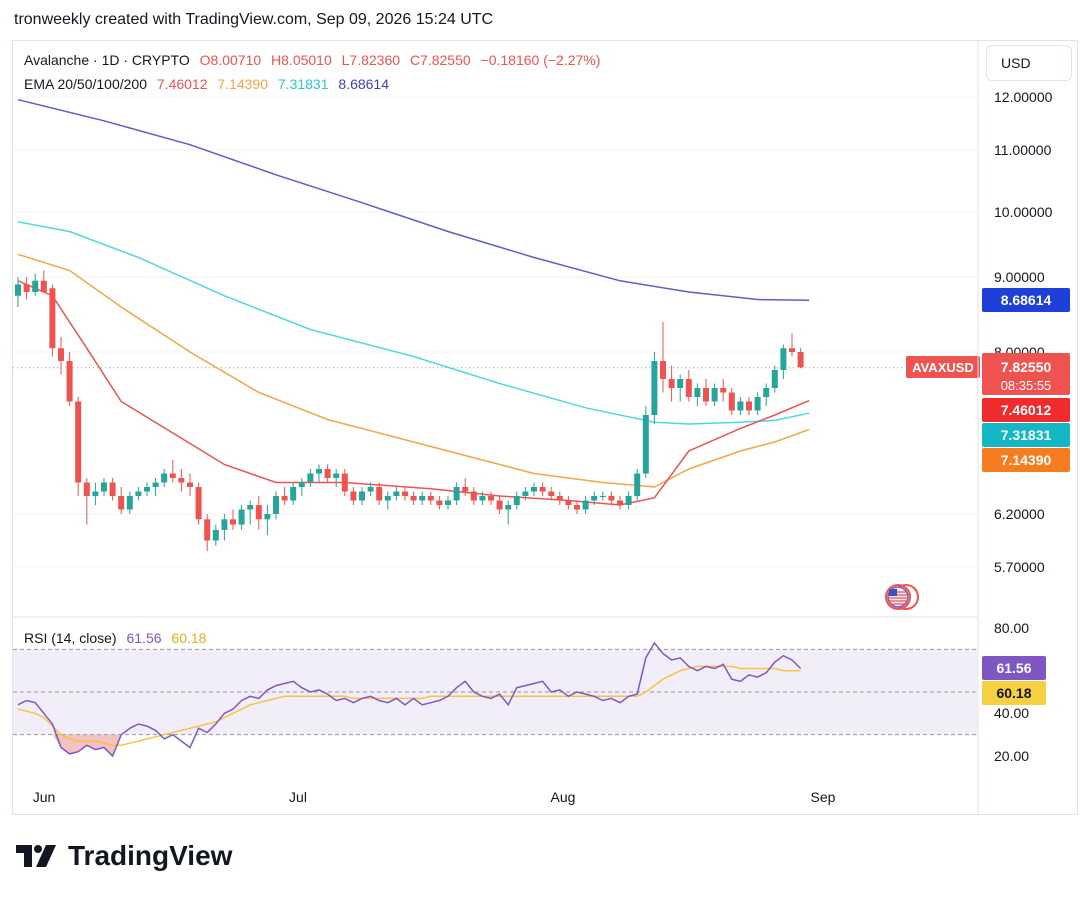  I want to click on rsi-label: RSI (14, close), so click(70, 638).